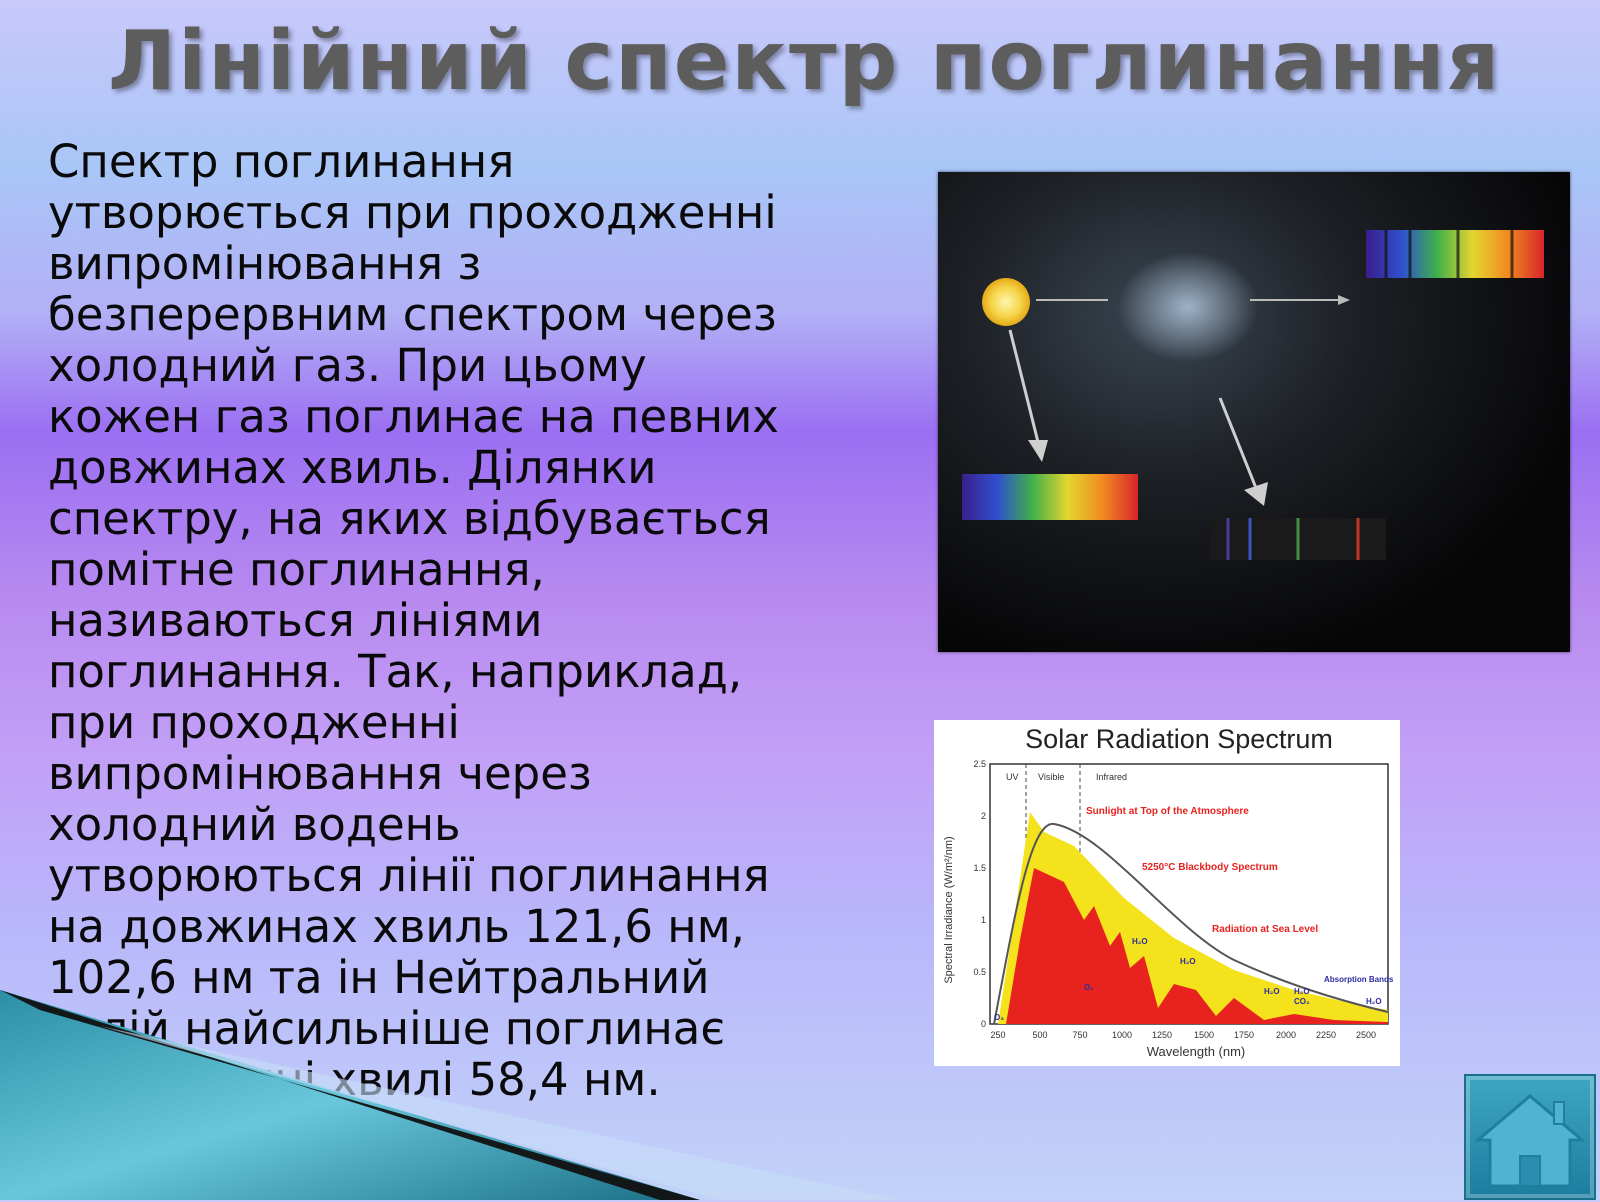 This screenshot has width=1600, height=1202. Describe the element at coordinates (983, 1024) in the screenshot. I see `y-tick-label: 0` at that location.